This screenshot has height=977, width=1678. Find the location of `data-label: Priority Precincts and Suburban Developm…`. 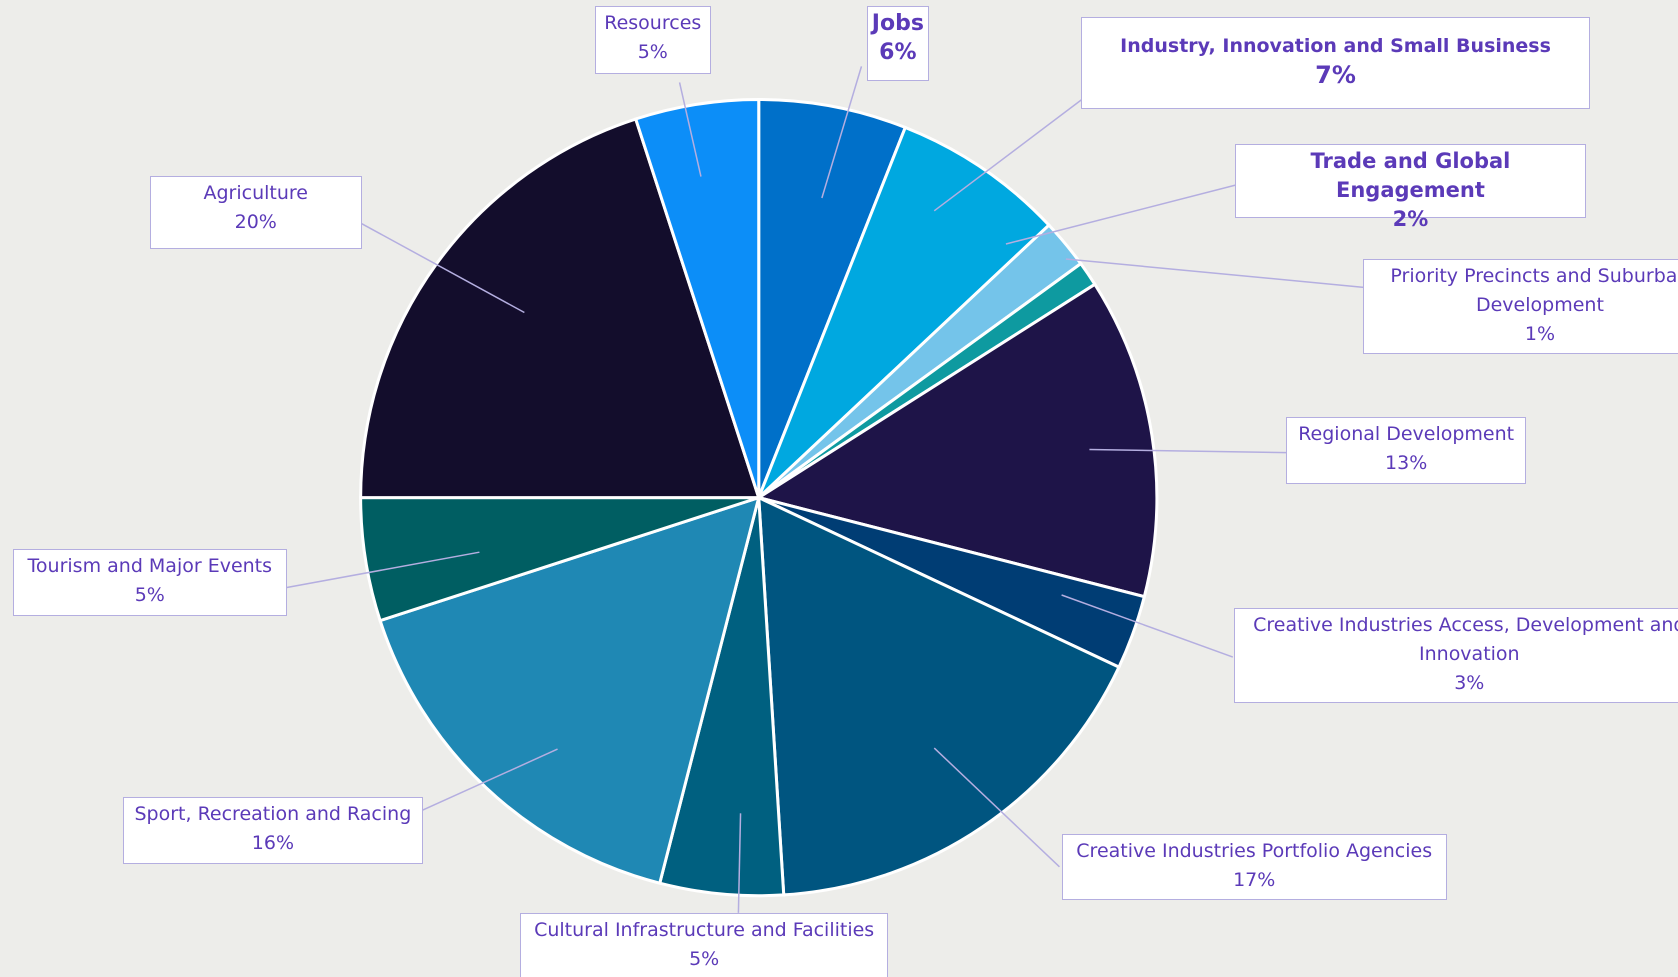

data-label: Priority Precincts and Suburban Developm… is located at coordinates (1520, 306).